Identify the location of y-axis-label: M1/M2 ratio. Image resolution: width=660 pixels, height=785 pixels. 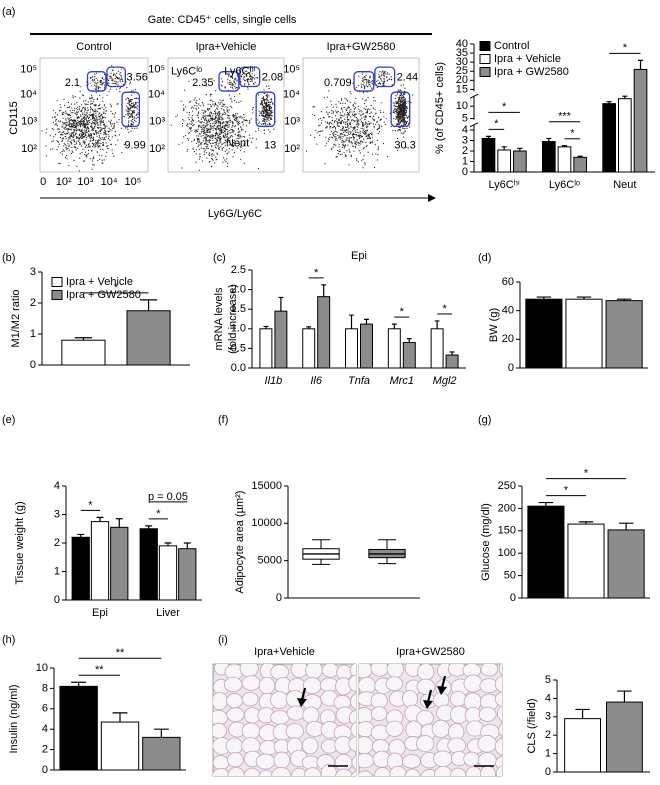
(16, 318).